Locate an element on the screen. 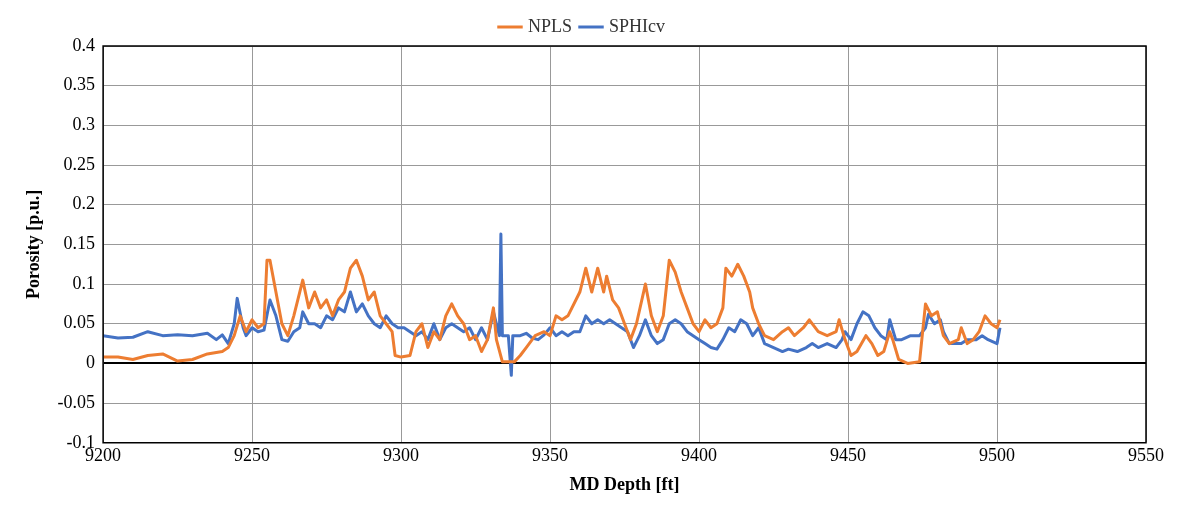 Image resolution: width=1186 pixels, height=510 pixels. y-tick-label: 0.4 is located at coordinates (84, 44).